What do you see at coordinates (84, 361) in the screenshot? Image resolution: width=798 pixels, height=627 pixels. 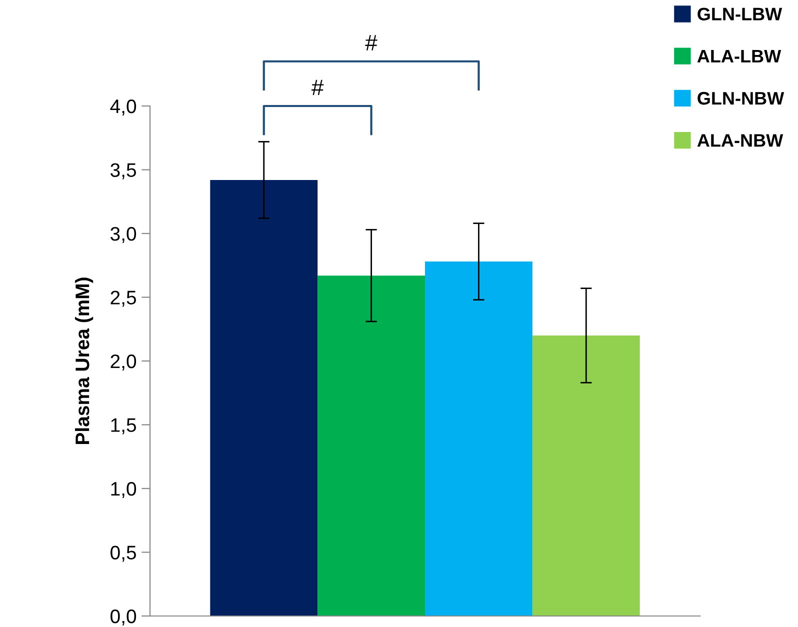 I see `y-axis-title: Plasma Urea (mM)` at bounding box center [84, 361].